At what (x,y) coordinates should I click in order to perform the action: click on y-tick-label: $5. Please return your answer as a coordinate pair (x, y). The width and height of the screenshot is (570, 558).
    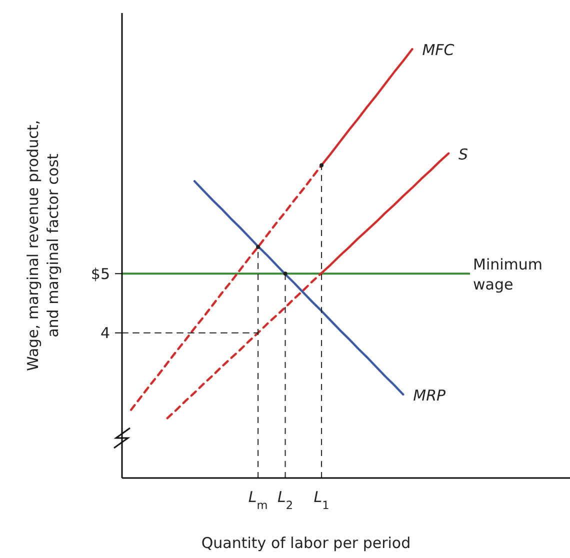
    Looking at the image, I should click on (100, 273).